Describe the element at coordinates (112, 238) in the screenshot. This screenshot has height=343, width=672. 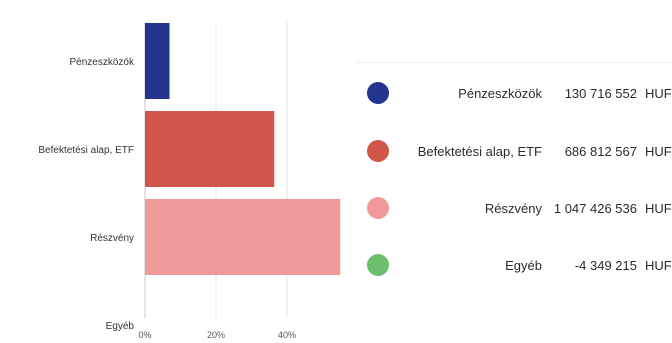
I see `category-label: Részvény` at that location.